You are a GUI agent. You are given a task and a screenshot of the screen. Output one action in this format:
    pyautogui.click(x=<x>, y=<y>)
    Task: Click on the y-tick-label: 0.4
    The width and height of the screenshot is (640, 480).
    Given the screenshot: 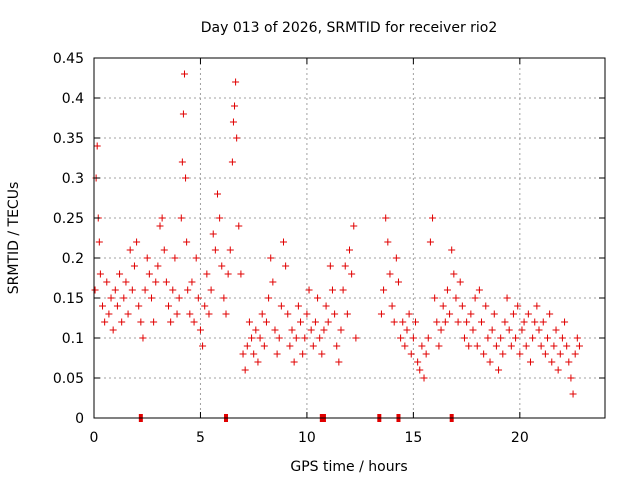 What is the action you would take?
    pyautogui.click(x=73, y=99)
    